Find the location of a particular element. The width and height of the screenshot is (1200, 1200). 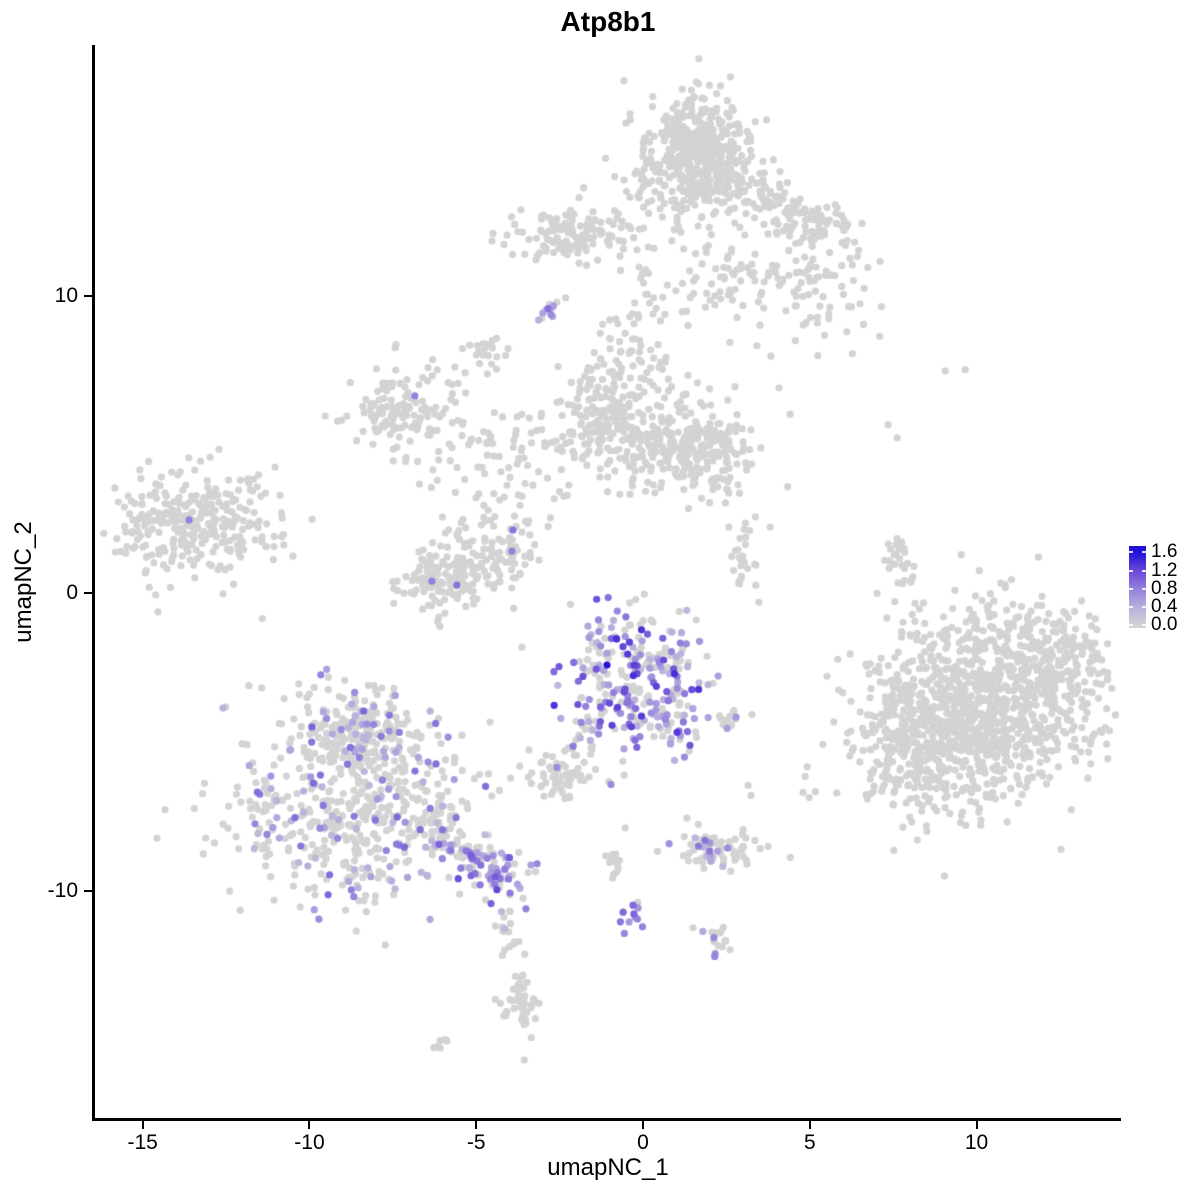

legend-tick-label: 1.2 is located at coordinates (1164, 570).